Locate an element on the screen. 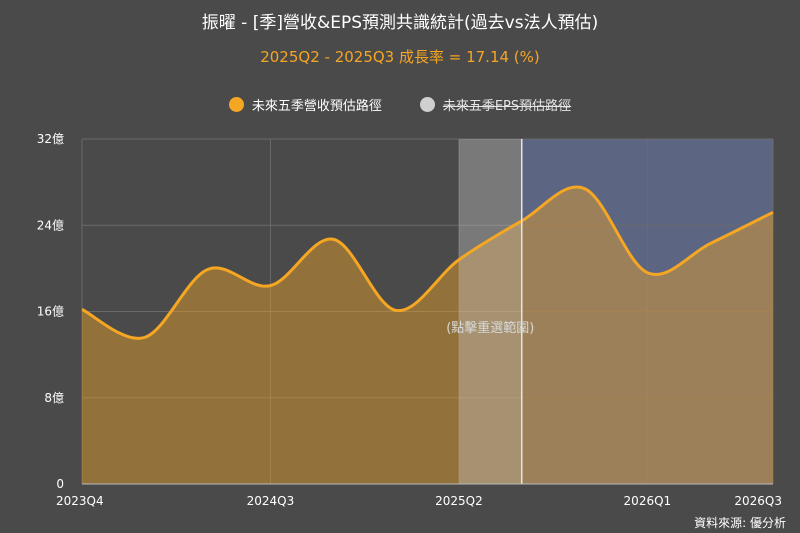 The height and width of the screenshot is (533, 800). legend-item-eps: 未來五季EPS預估路徑 is located at coordinates (495, 104).